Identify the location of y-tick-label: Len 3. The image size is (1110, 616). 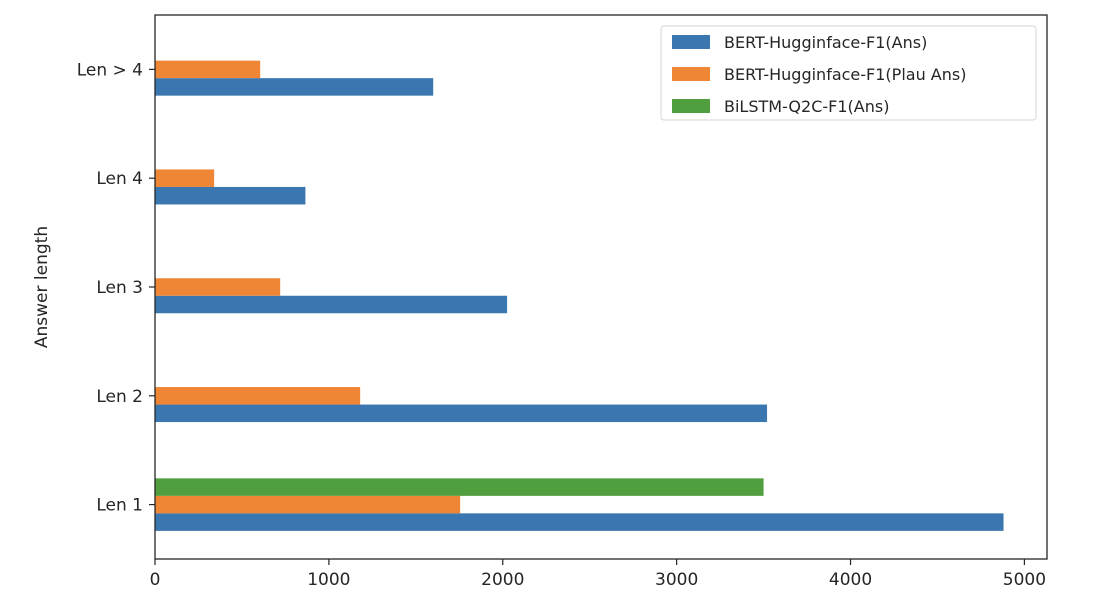
(119, 288).